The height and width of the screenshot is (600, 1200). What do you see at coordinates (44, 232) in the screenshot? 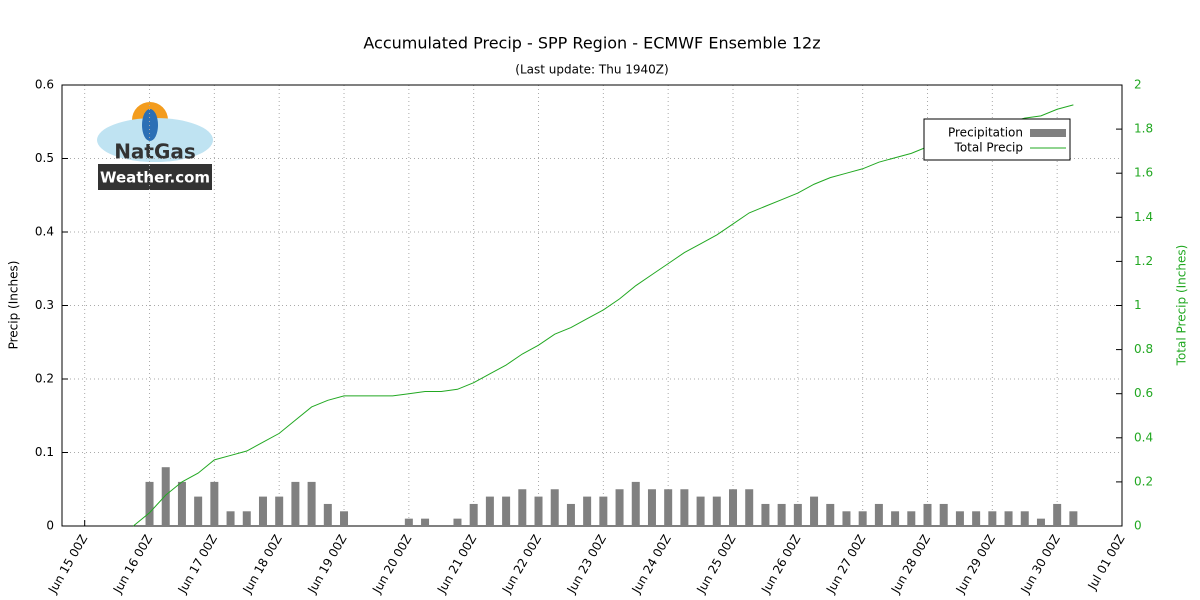
I see `y-tick-label: 0.4` at bounding box center [44, 232].